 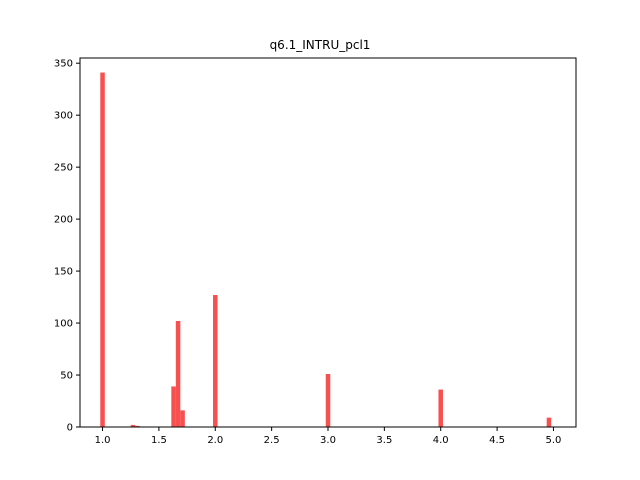 I want to click on x-tick-label: 5.0, so click(x=554, y=440).